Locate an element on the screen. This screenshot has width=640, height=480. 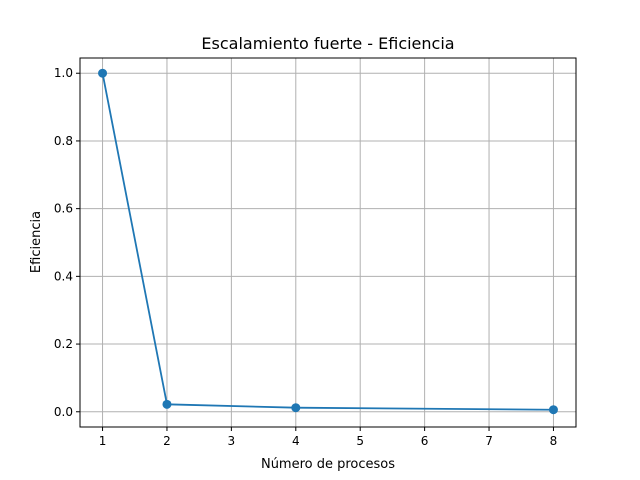
x-tick-label: 6 is located at coordinates (425, 441).